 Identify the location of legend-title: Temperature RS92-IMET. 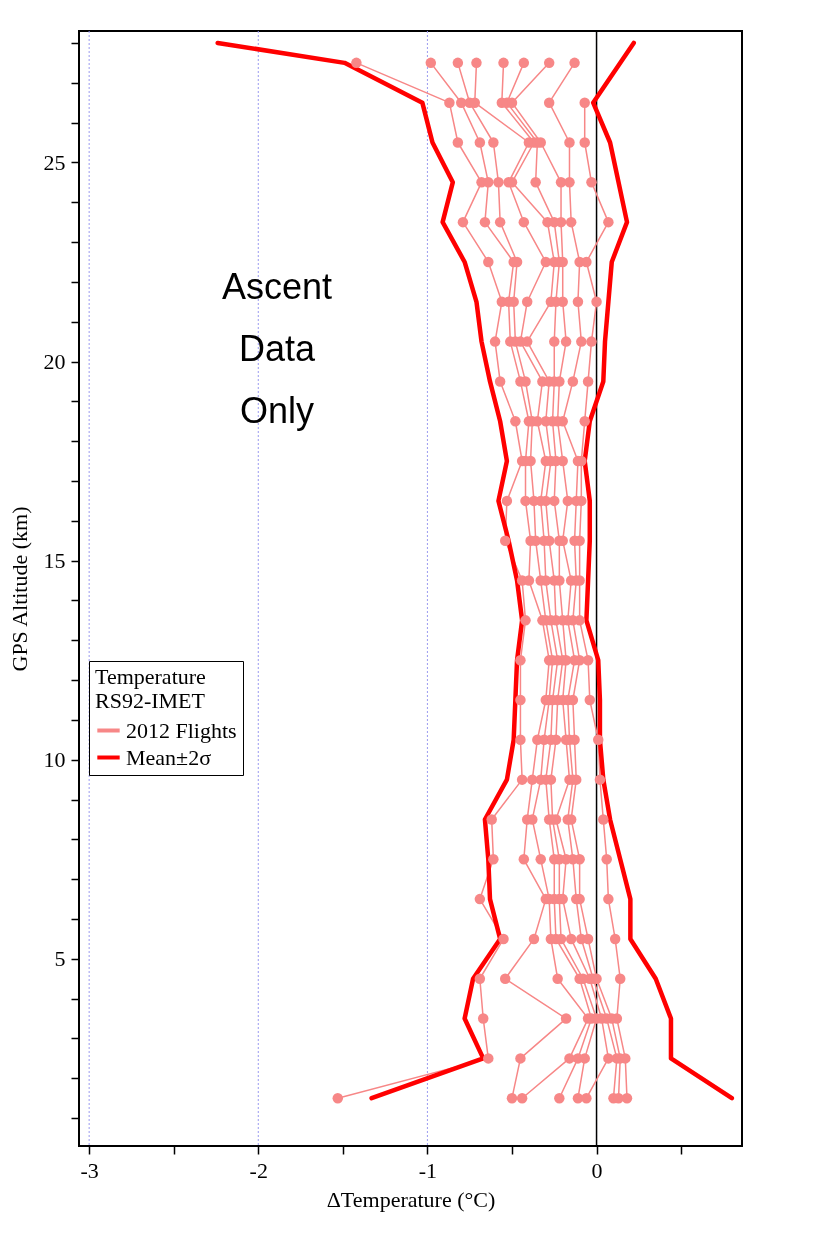
(150, 688).